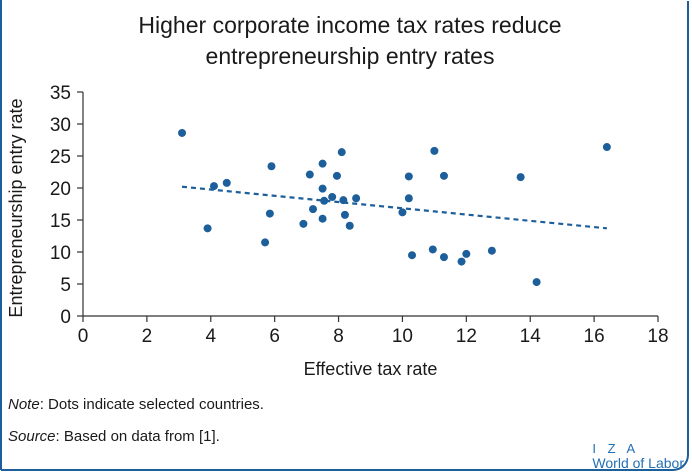 The width and height of the screenshot is (692, 475). I want to click on x-tick-label: 18, so click(657, 336).